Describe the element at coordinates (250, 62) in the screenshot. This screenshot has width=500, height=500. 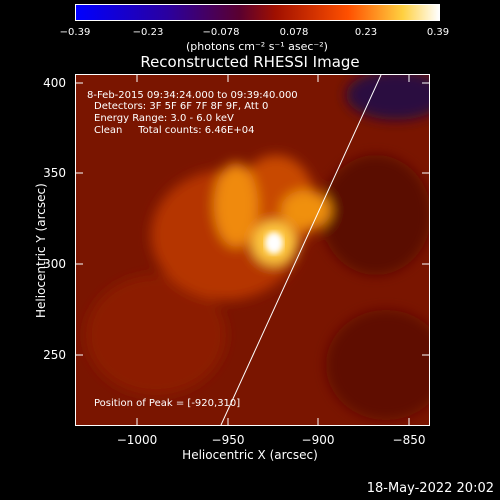
I see `plot-title: Reconstructed RHESSI Image` at that location.